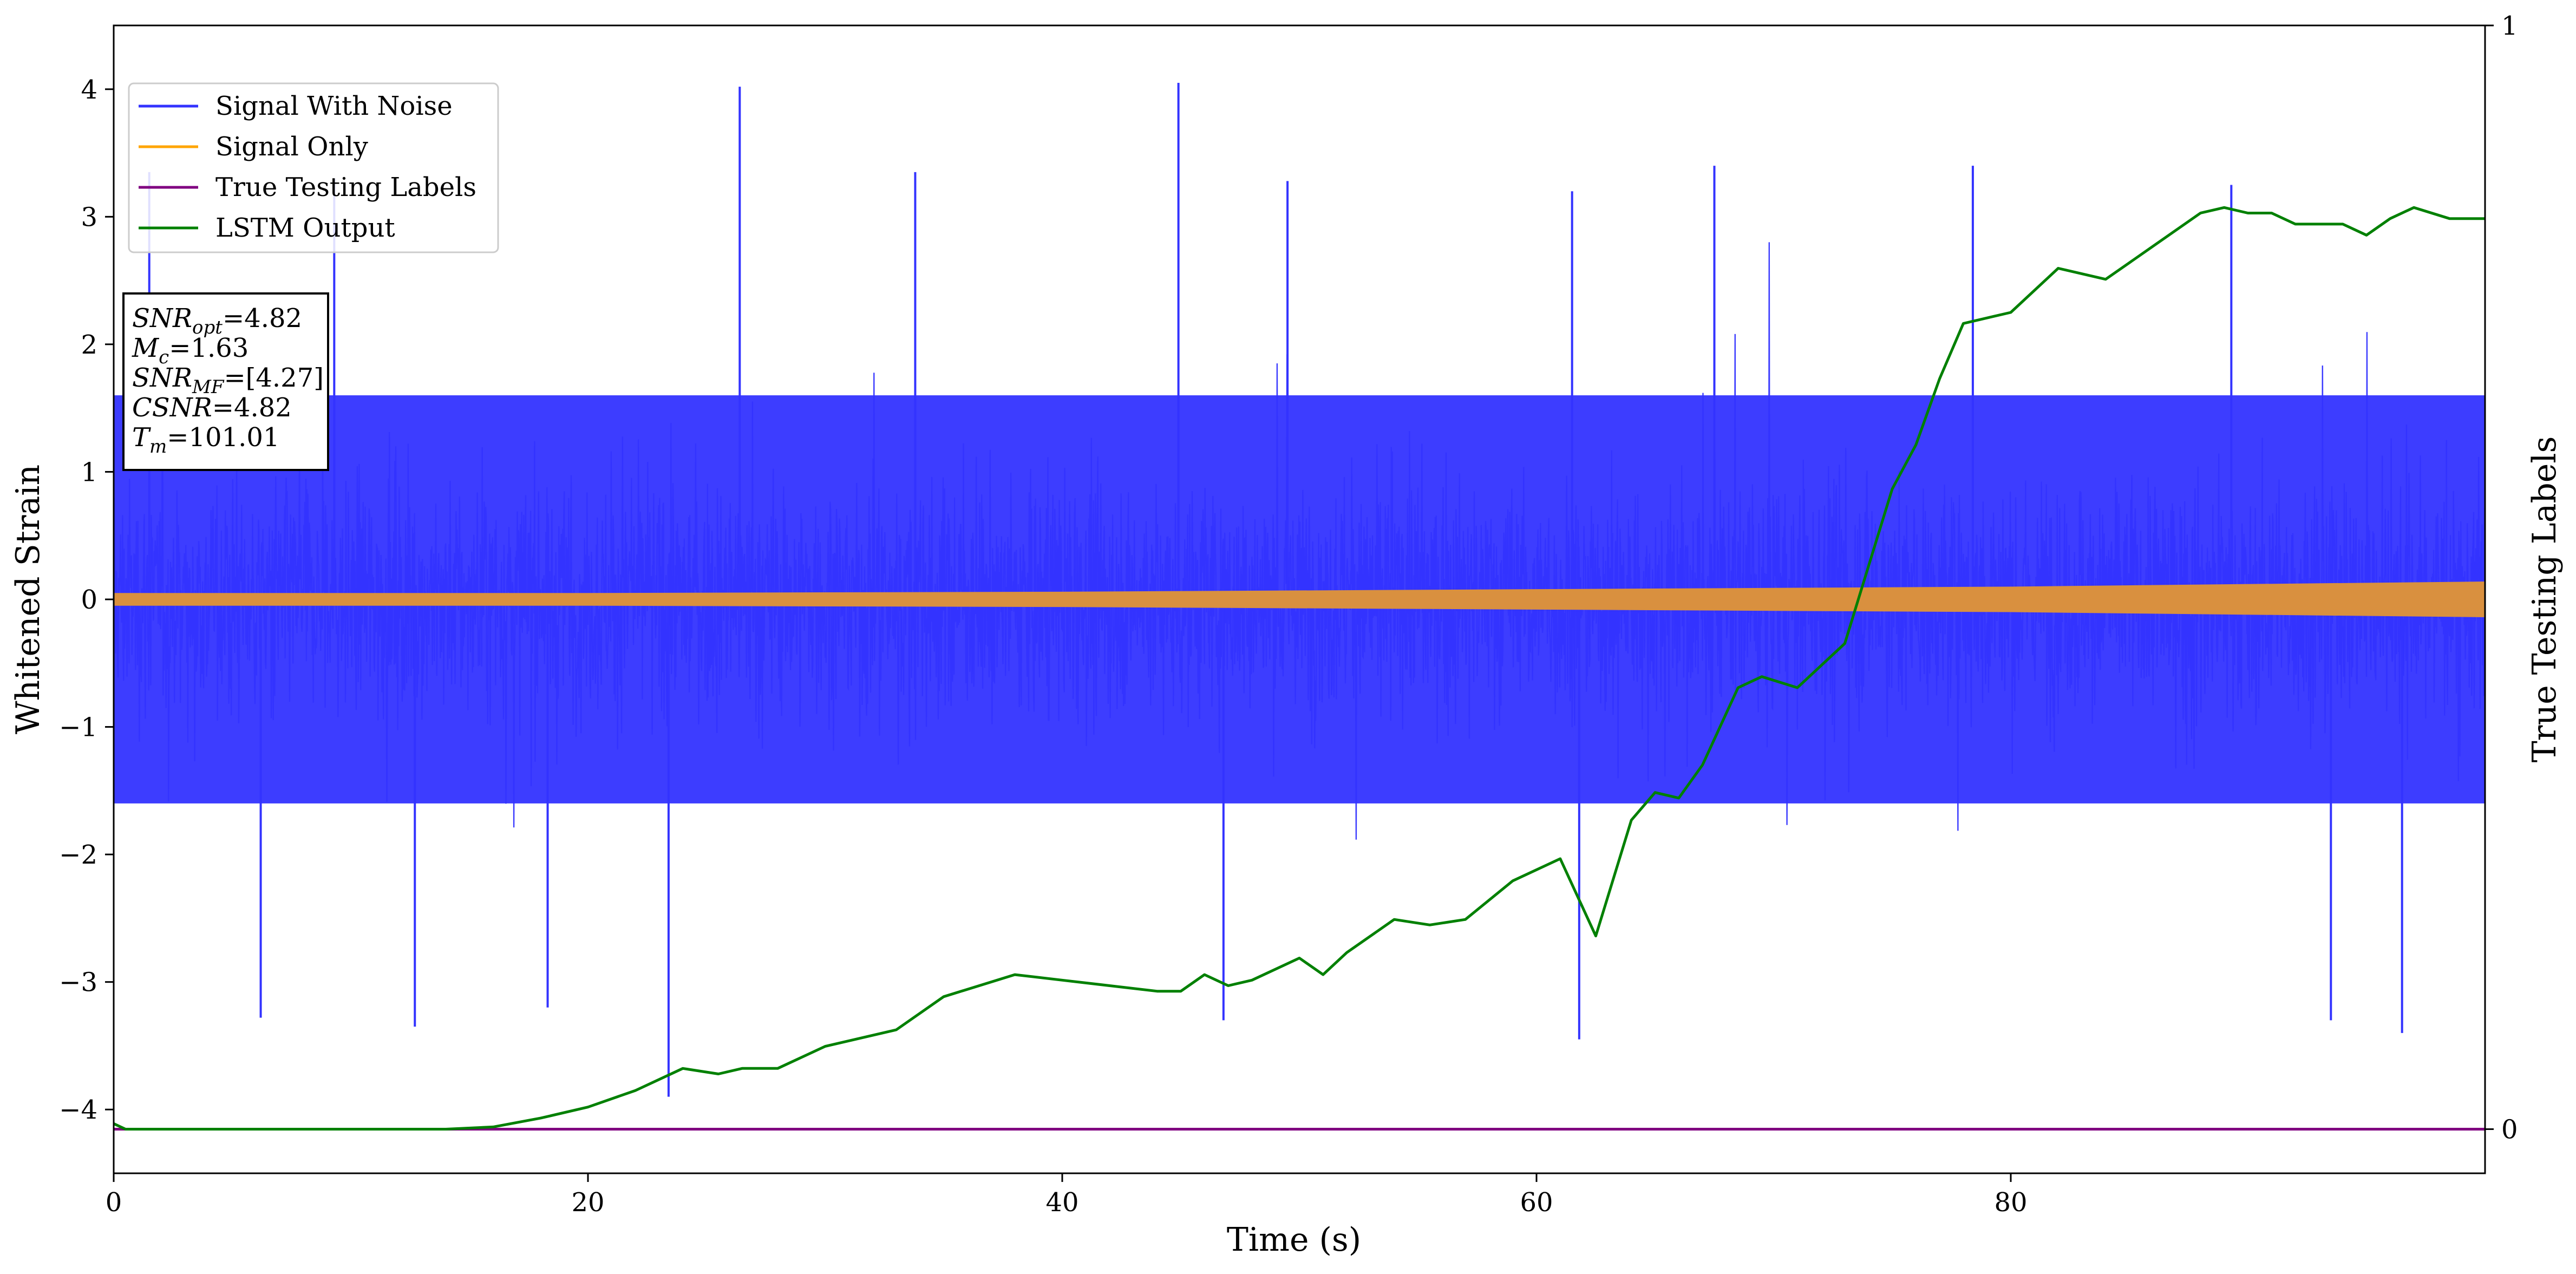 The height and width of the screenshot is (1274, 2576). Describe the element at coordinates (2545, 599) in the screenshot. I see `y2-axis-title: True Testing Labels` at that location.